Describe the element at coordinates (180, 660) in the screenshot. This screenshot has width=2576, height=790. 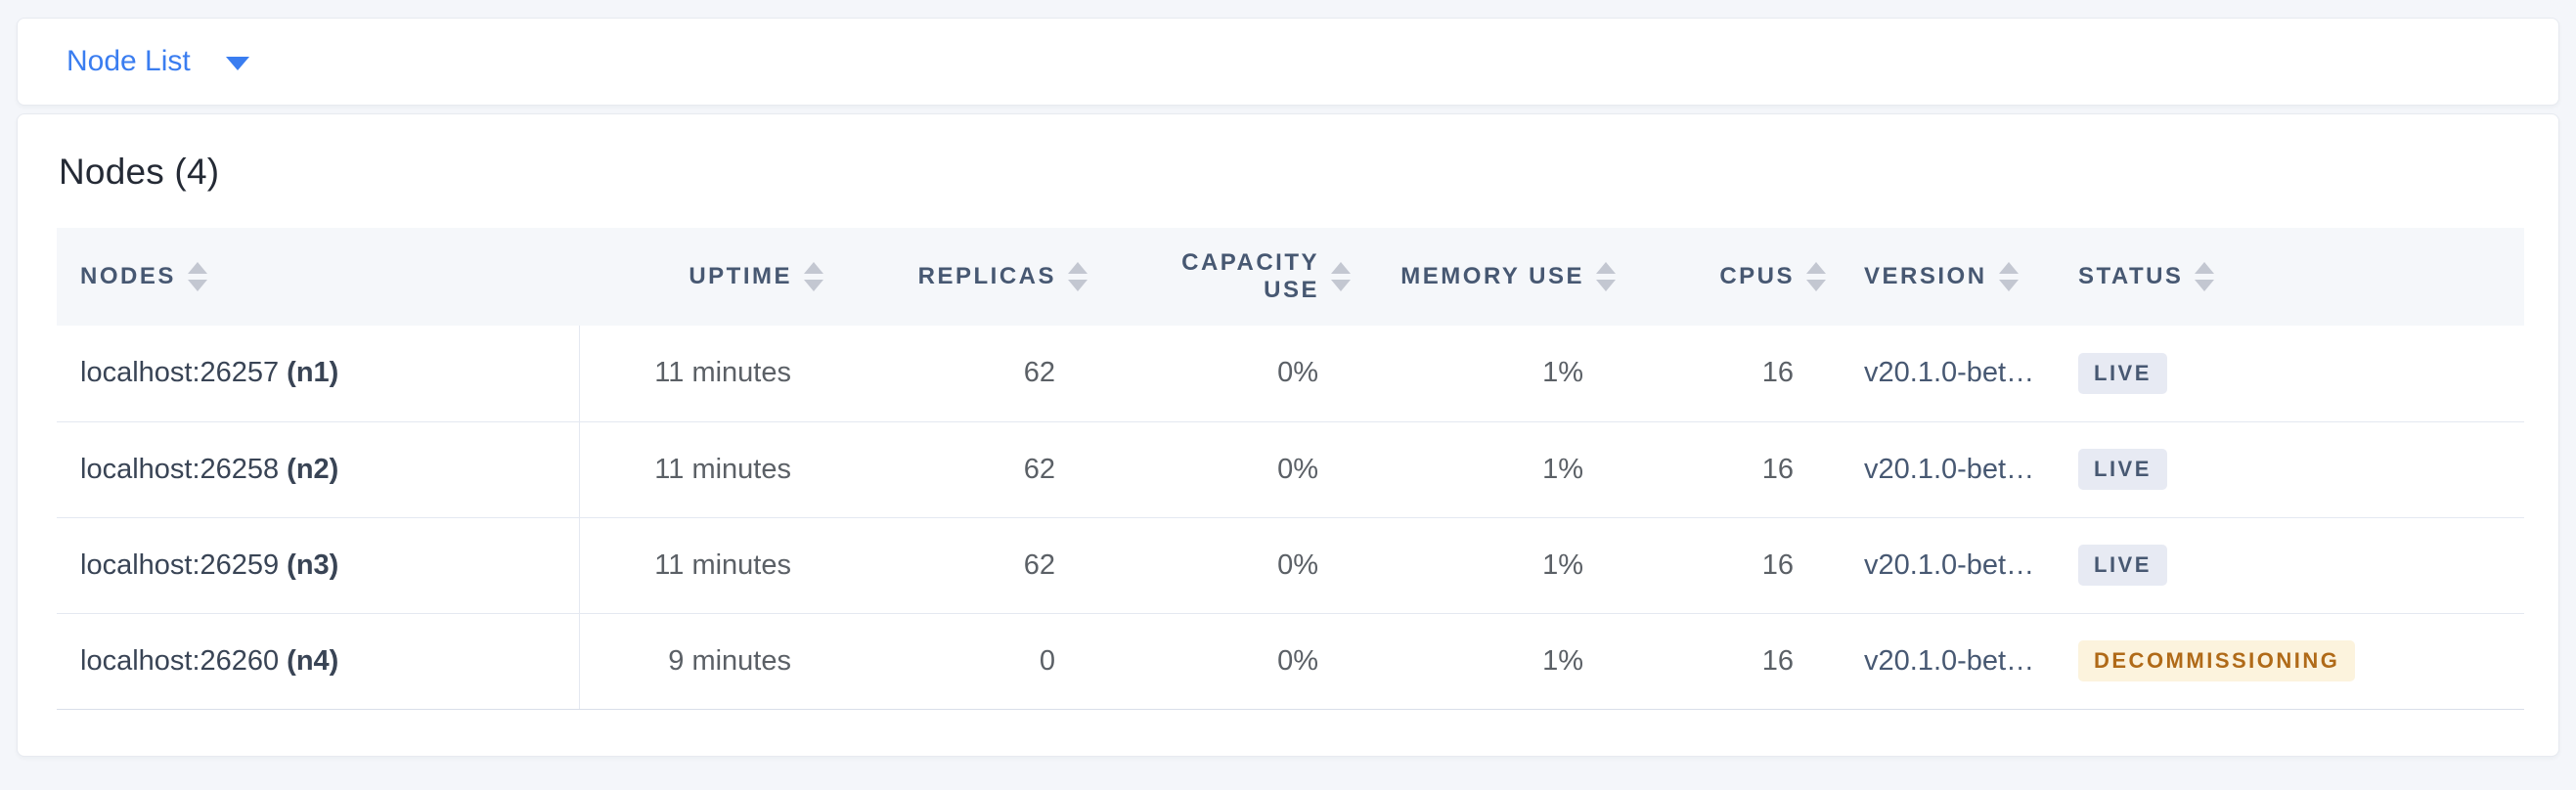
I see `node-address: localhost:26260` at that location.